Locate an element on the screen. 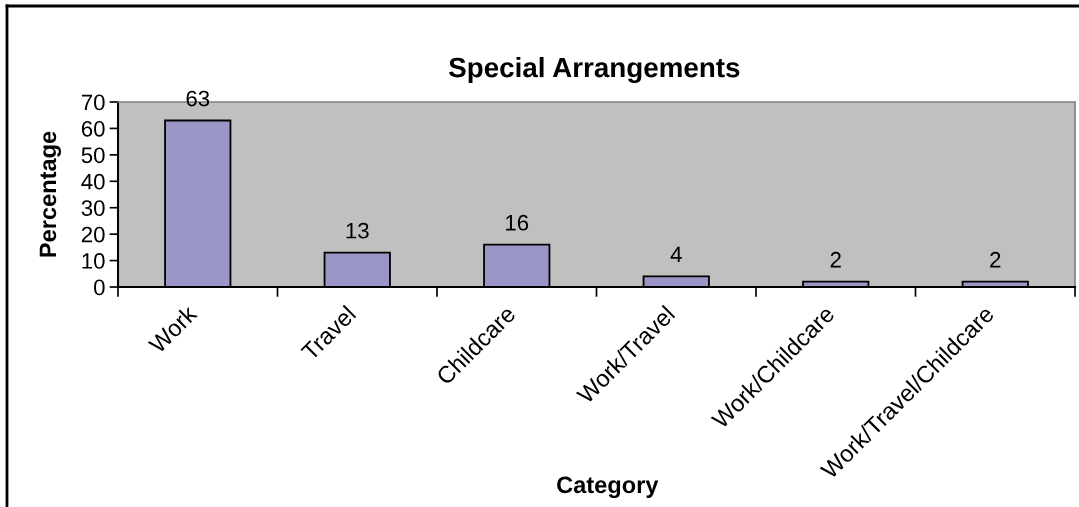  y-tick-label: 20 is located at coordinates (93, 234).